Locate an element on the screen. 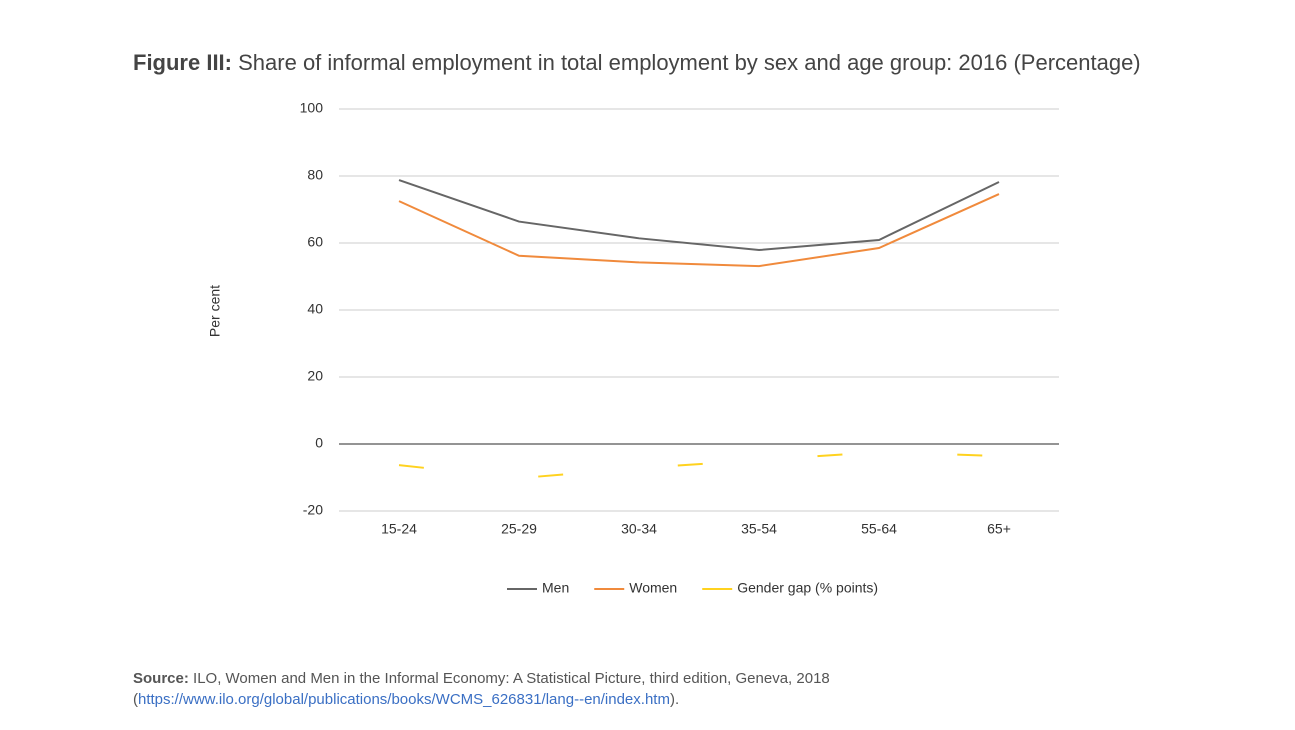  legend-label: Women is located at coordinates (653, 588).